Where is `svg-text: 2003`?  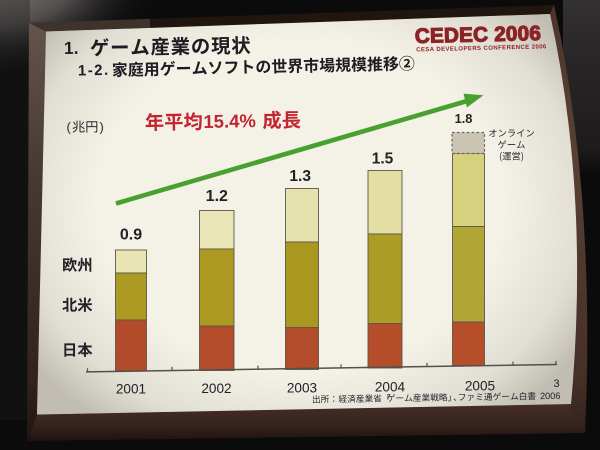 svg-text: 2003 is located at coordinates (302, 387).